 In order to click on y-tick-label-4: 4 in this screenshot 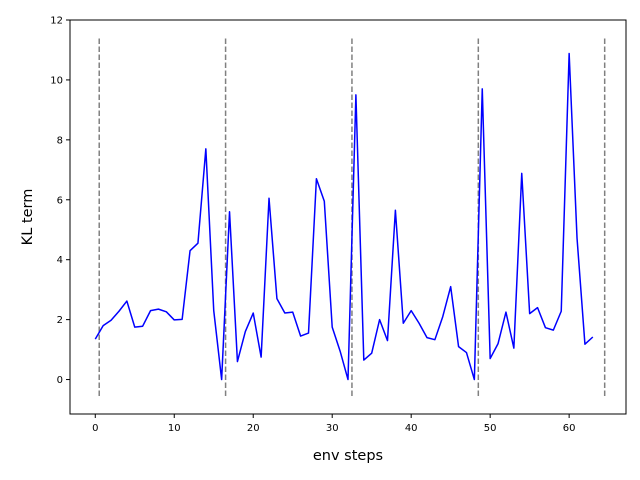, I will do `click(60, 260)`.